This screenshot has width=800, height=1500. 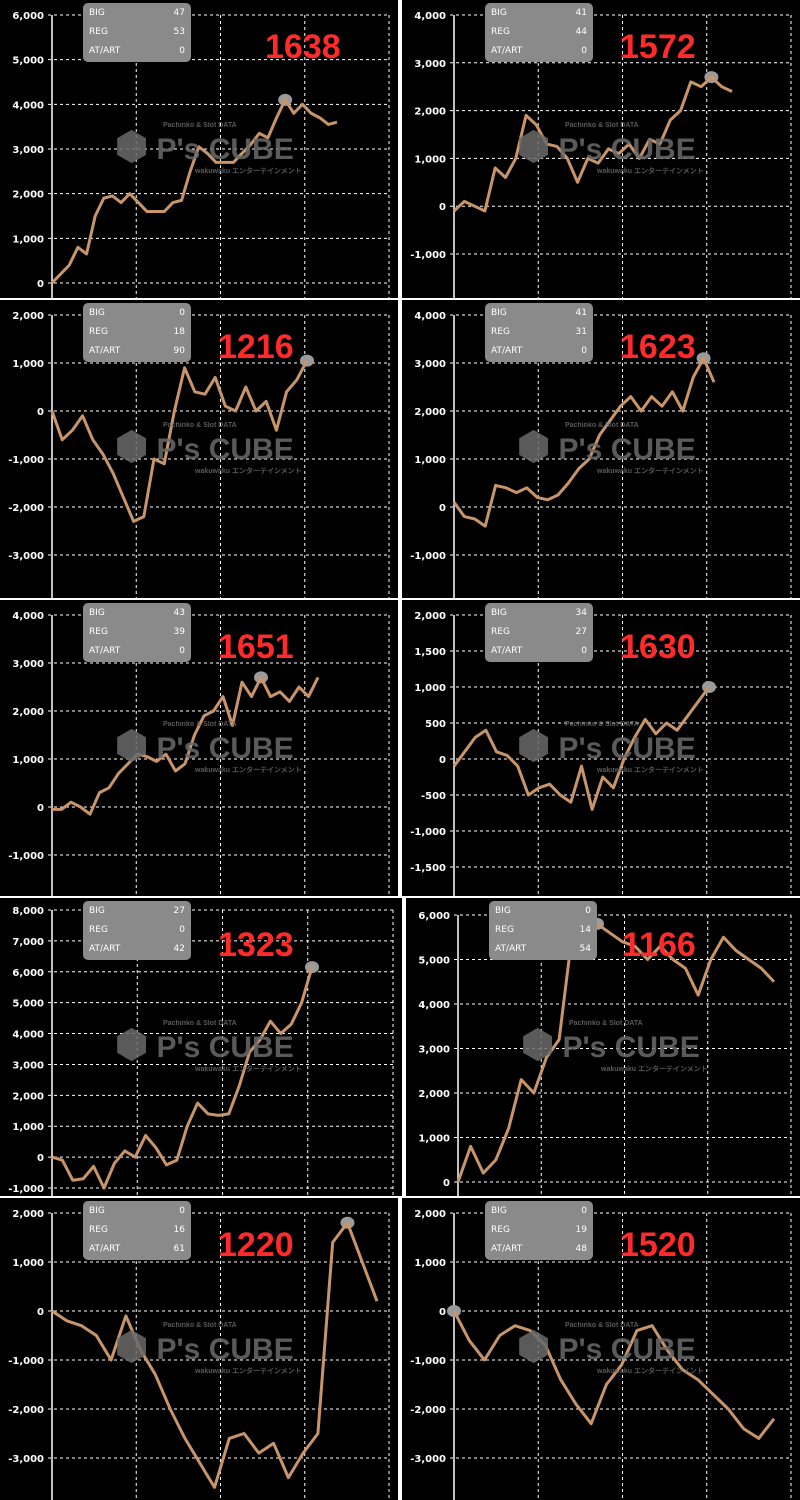 What do you see at coordinates (28, 364) in the screenshot?
I see `y-tick-label: 1,000` at bounding box center [28, 364].